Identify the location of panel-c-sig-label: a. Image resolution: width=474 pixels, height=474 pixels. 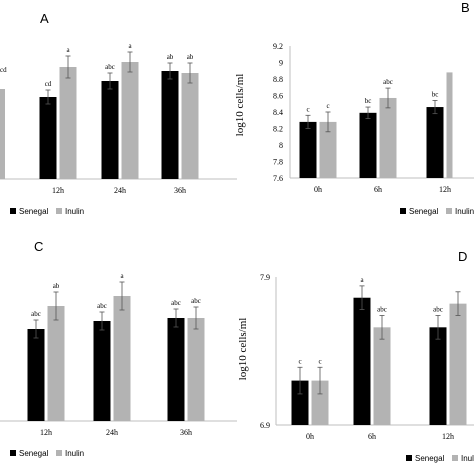
(122, 276).